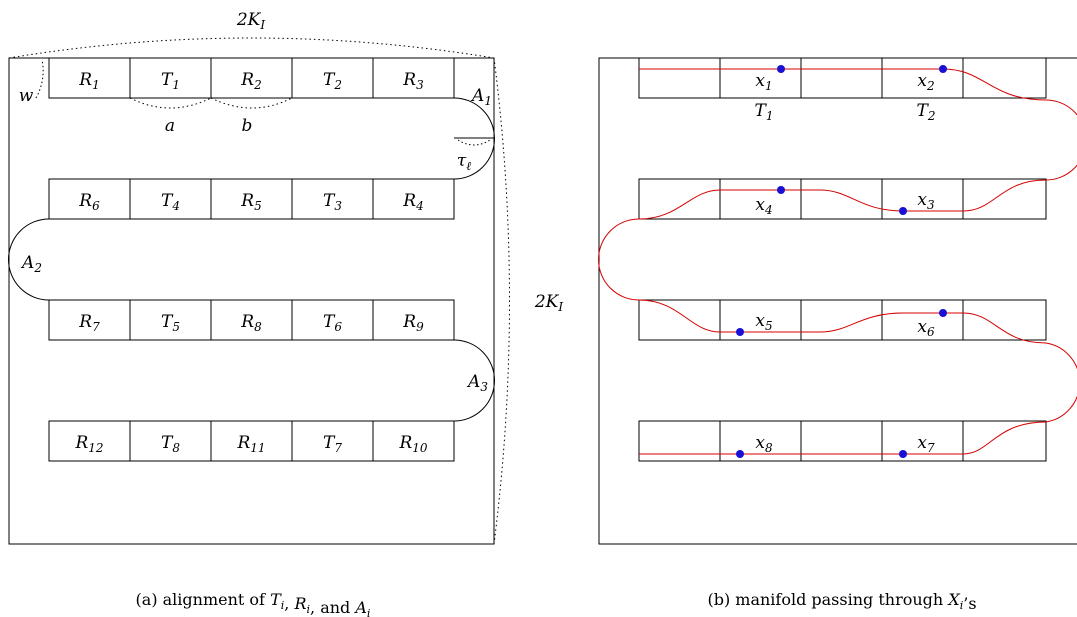 The width and height of the screenshot is (1077, 617). What do you see at coordinates (781, 69) in the screenshot?
I see `point-x1` at bounding box center [781, 69].